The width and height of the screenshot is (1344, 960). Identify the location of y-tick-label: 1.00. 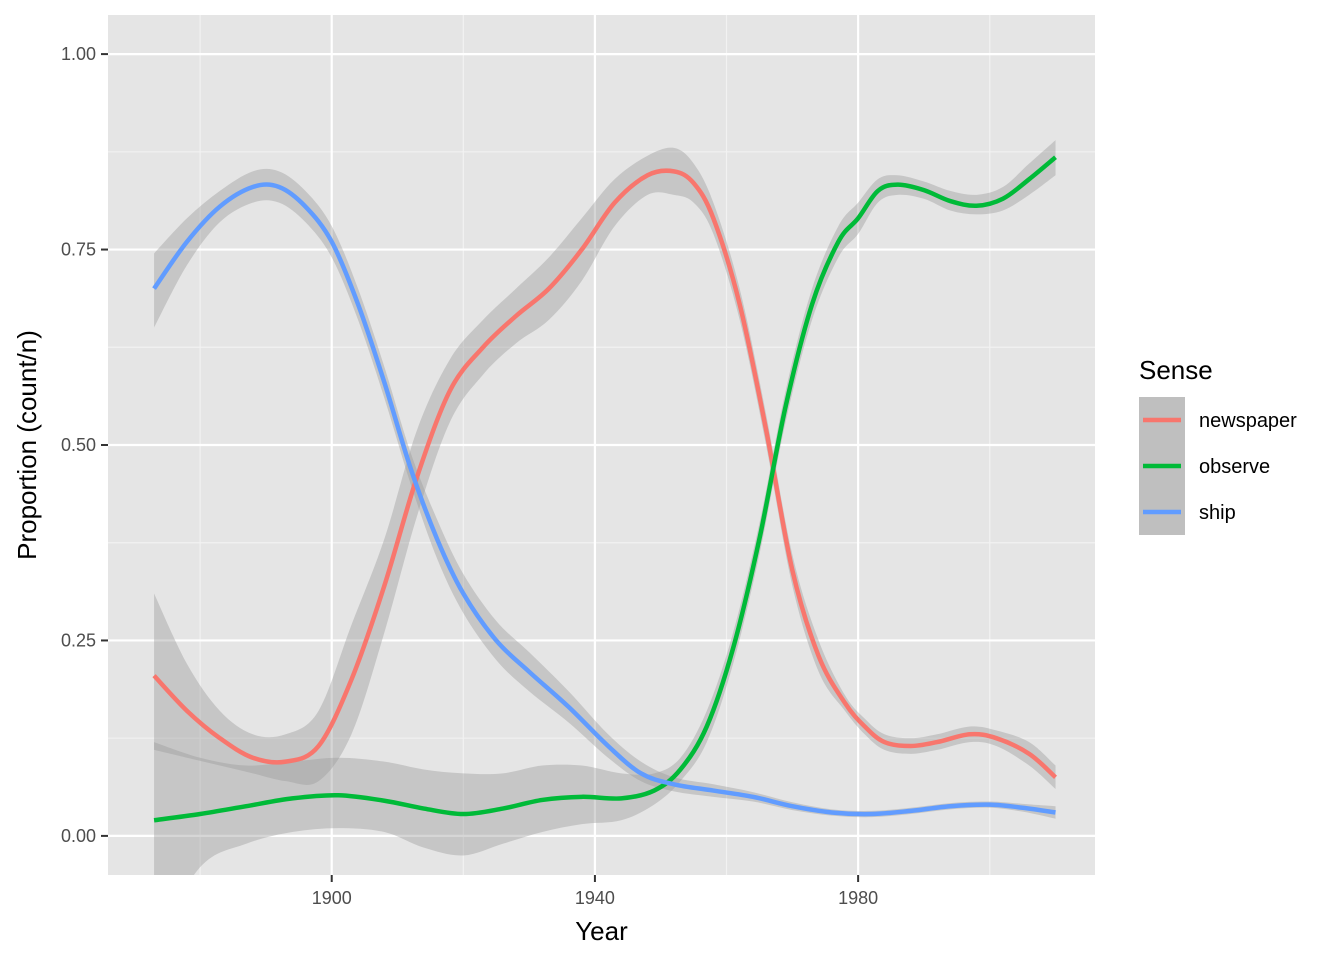
(78, 54).